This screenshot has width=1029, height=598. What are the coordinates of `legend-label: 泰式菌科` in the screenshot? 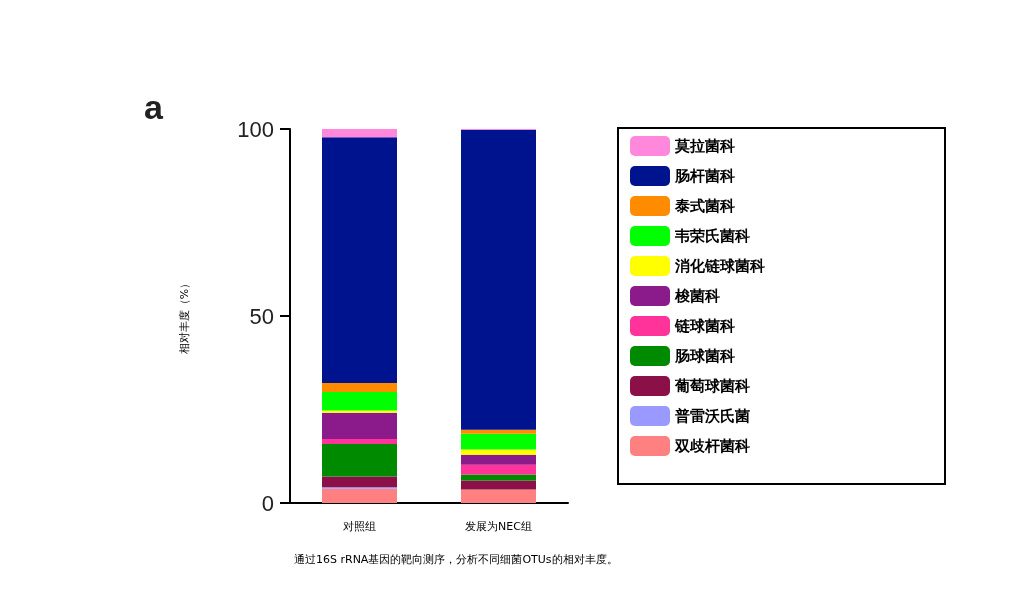 It's located at (704, 206).